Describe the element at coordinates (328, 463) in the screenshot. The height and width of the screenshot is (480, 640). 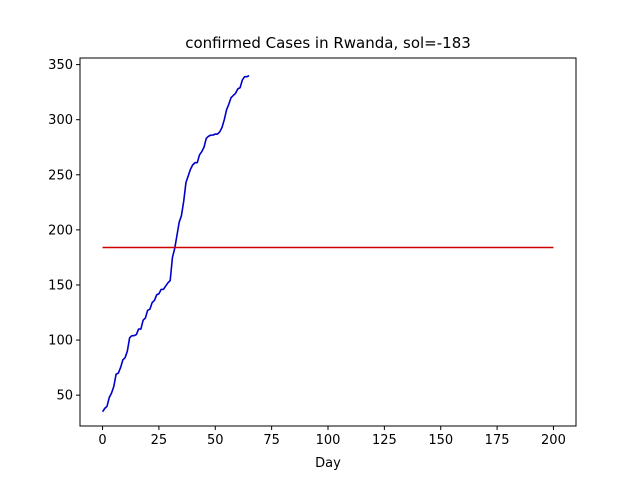
I see `x-axis-label: Day` at that location.